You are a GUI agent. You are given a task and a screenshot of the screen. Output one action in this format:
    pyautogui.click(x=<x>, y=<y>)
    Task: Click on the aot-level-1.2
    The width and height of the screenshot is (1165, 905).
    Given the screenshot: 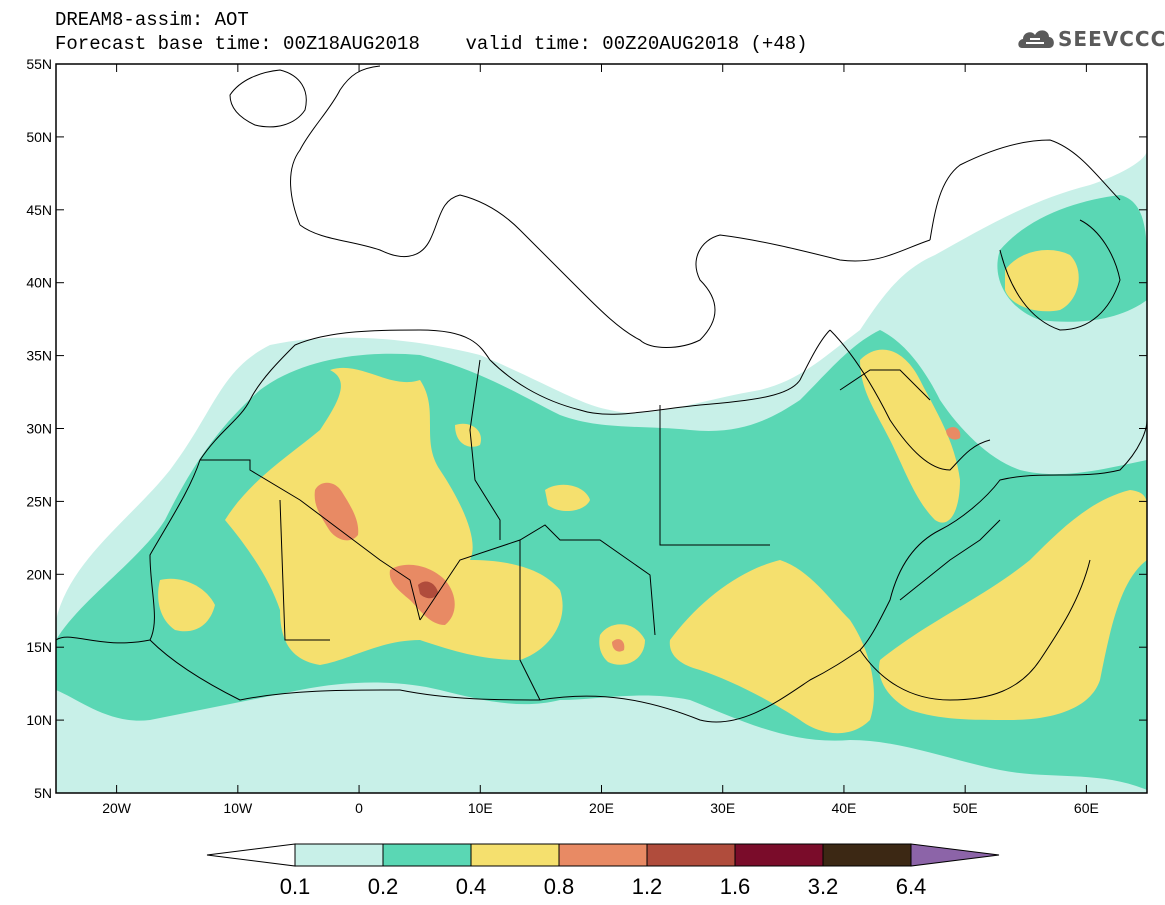 What is the action you would take?
    pyautogui.click(x=428, y=590)
    